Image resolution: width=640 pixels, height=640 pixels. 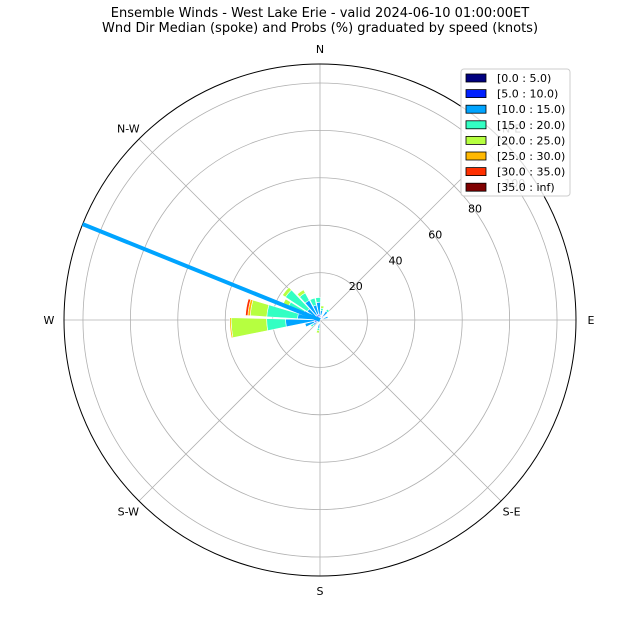 What do you see at coordinates (591, 320) in the screenshot?
I see `direction-label: E` at bounding box center [591, 320].